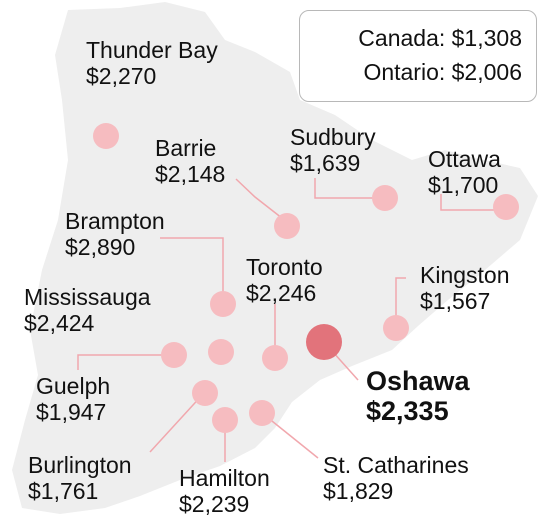 The image size is (550, 525). Describe the element at coordinates (152, 50) in the screenshot. I see `city-name: Thunder Bay` at that location.